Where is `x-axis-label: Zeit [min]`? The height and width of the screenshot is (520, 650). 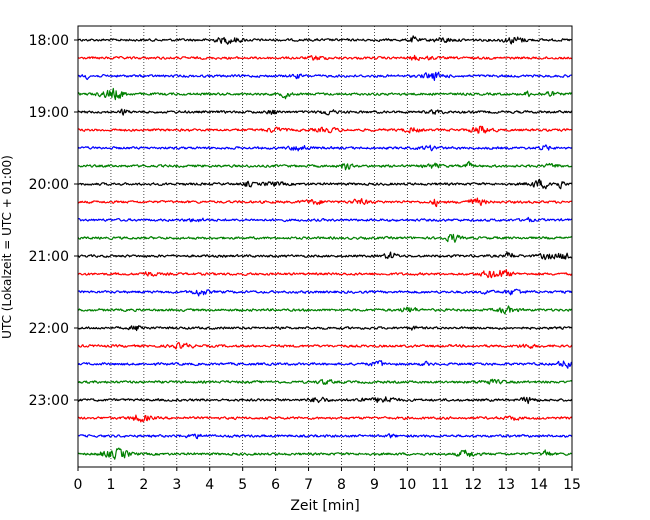
x-axis-label: Zeit [min] is located at coordinates (324, 506).